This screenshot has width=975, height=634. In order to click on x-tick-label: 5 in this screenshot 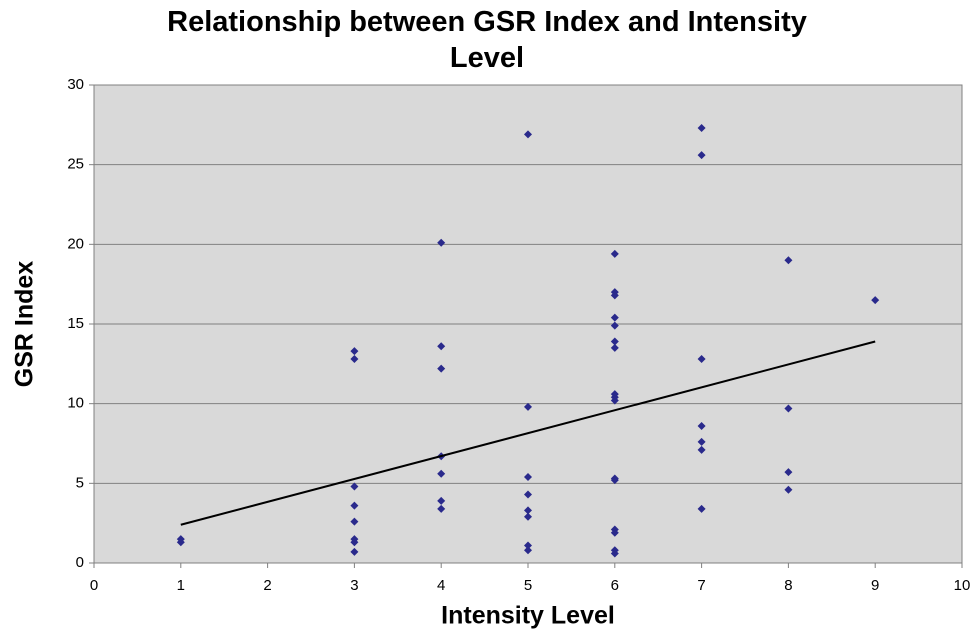, I will do `click(528, 585)`.